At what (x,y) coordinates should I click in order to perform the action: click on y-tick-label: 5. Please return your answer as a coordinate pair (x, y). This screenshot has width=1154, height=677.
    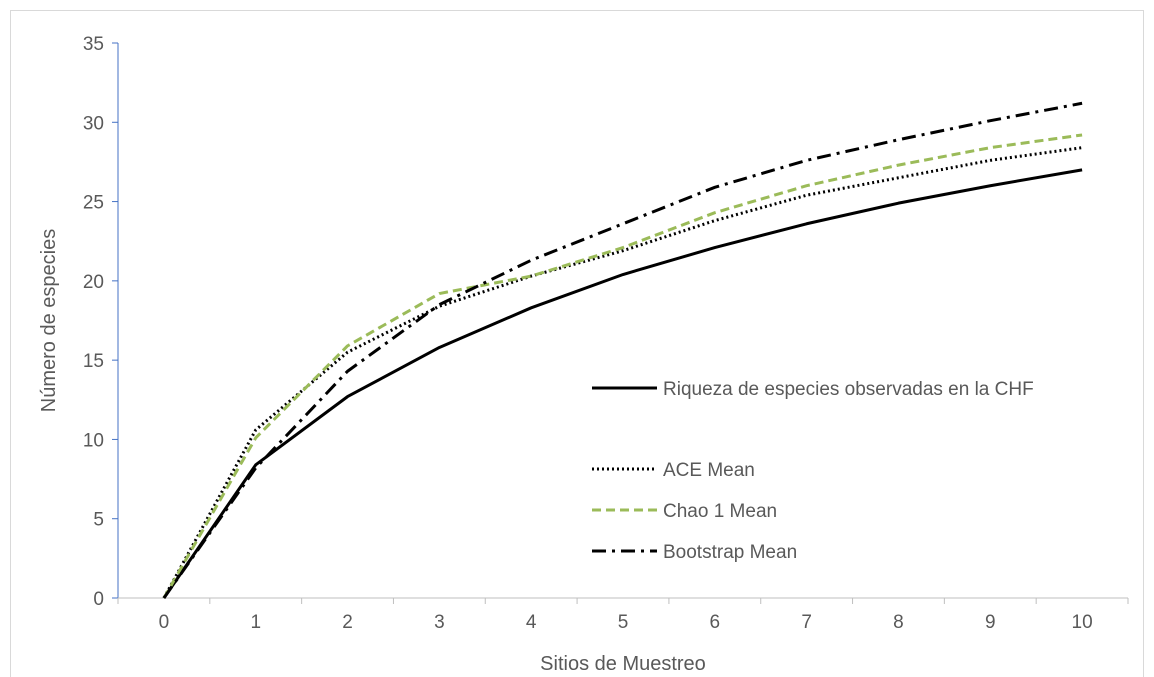
    Looking at the image, I should click on (98, 520).